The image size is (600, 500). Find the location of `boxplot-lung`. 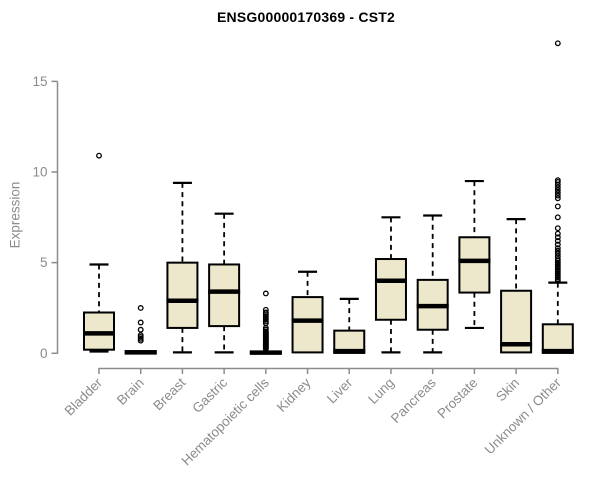

boxplot-lung is located at coordinates (390, 285).